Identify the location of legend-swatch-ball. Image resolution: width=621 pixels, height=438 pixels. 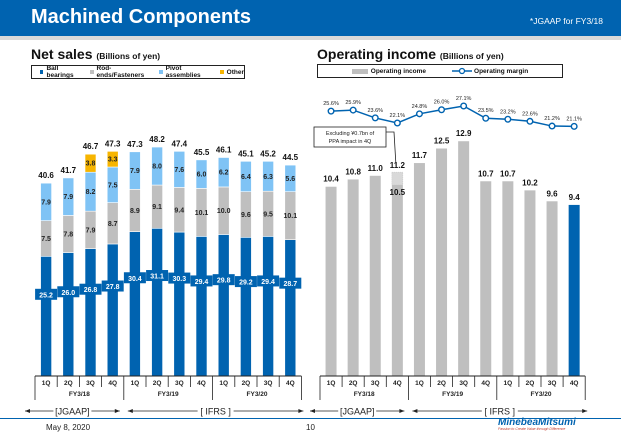
(42, 72).